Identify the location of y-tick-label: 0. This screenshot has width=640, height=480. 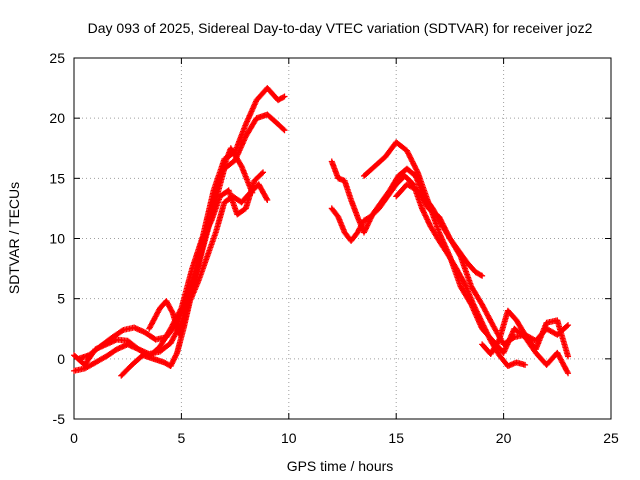
(61, 359).